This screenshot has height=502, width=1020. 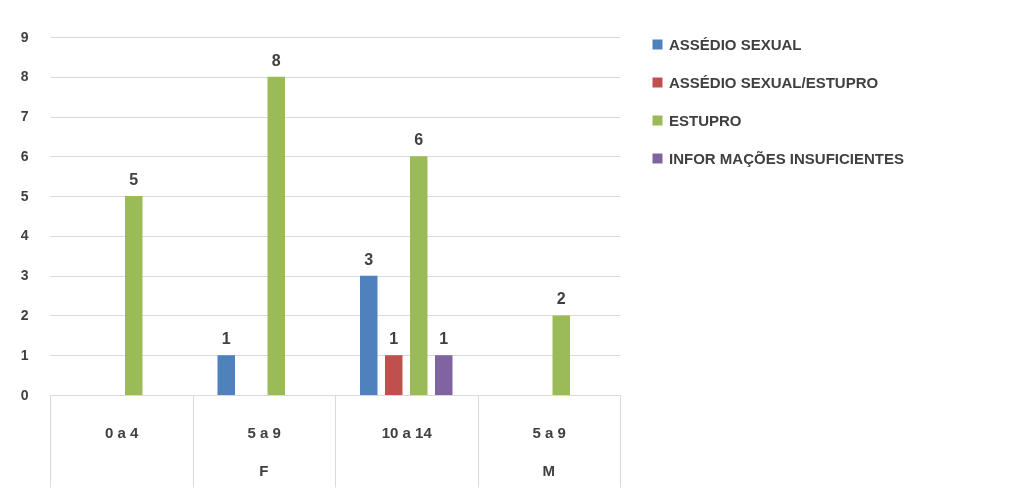 I want to click on x-tick-label: 10 a 14, so click(x=407, y=432).